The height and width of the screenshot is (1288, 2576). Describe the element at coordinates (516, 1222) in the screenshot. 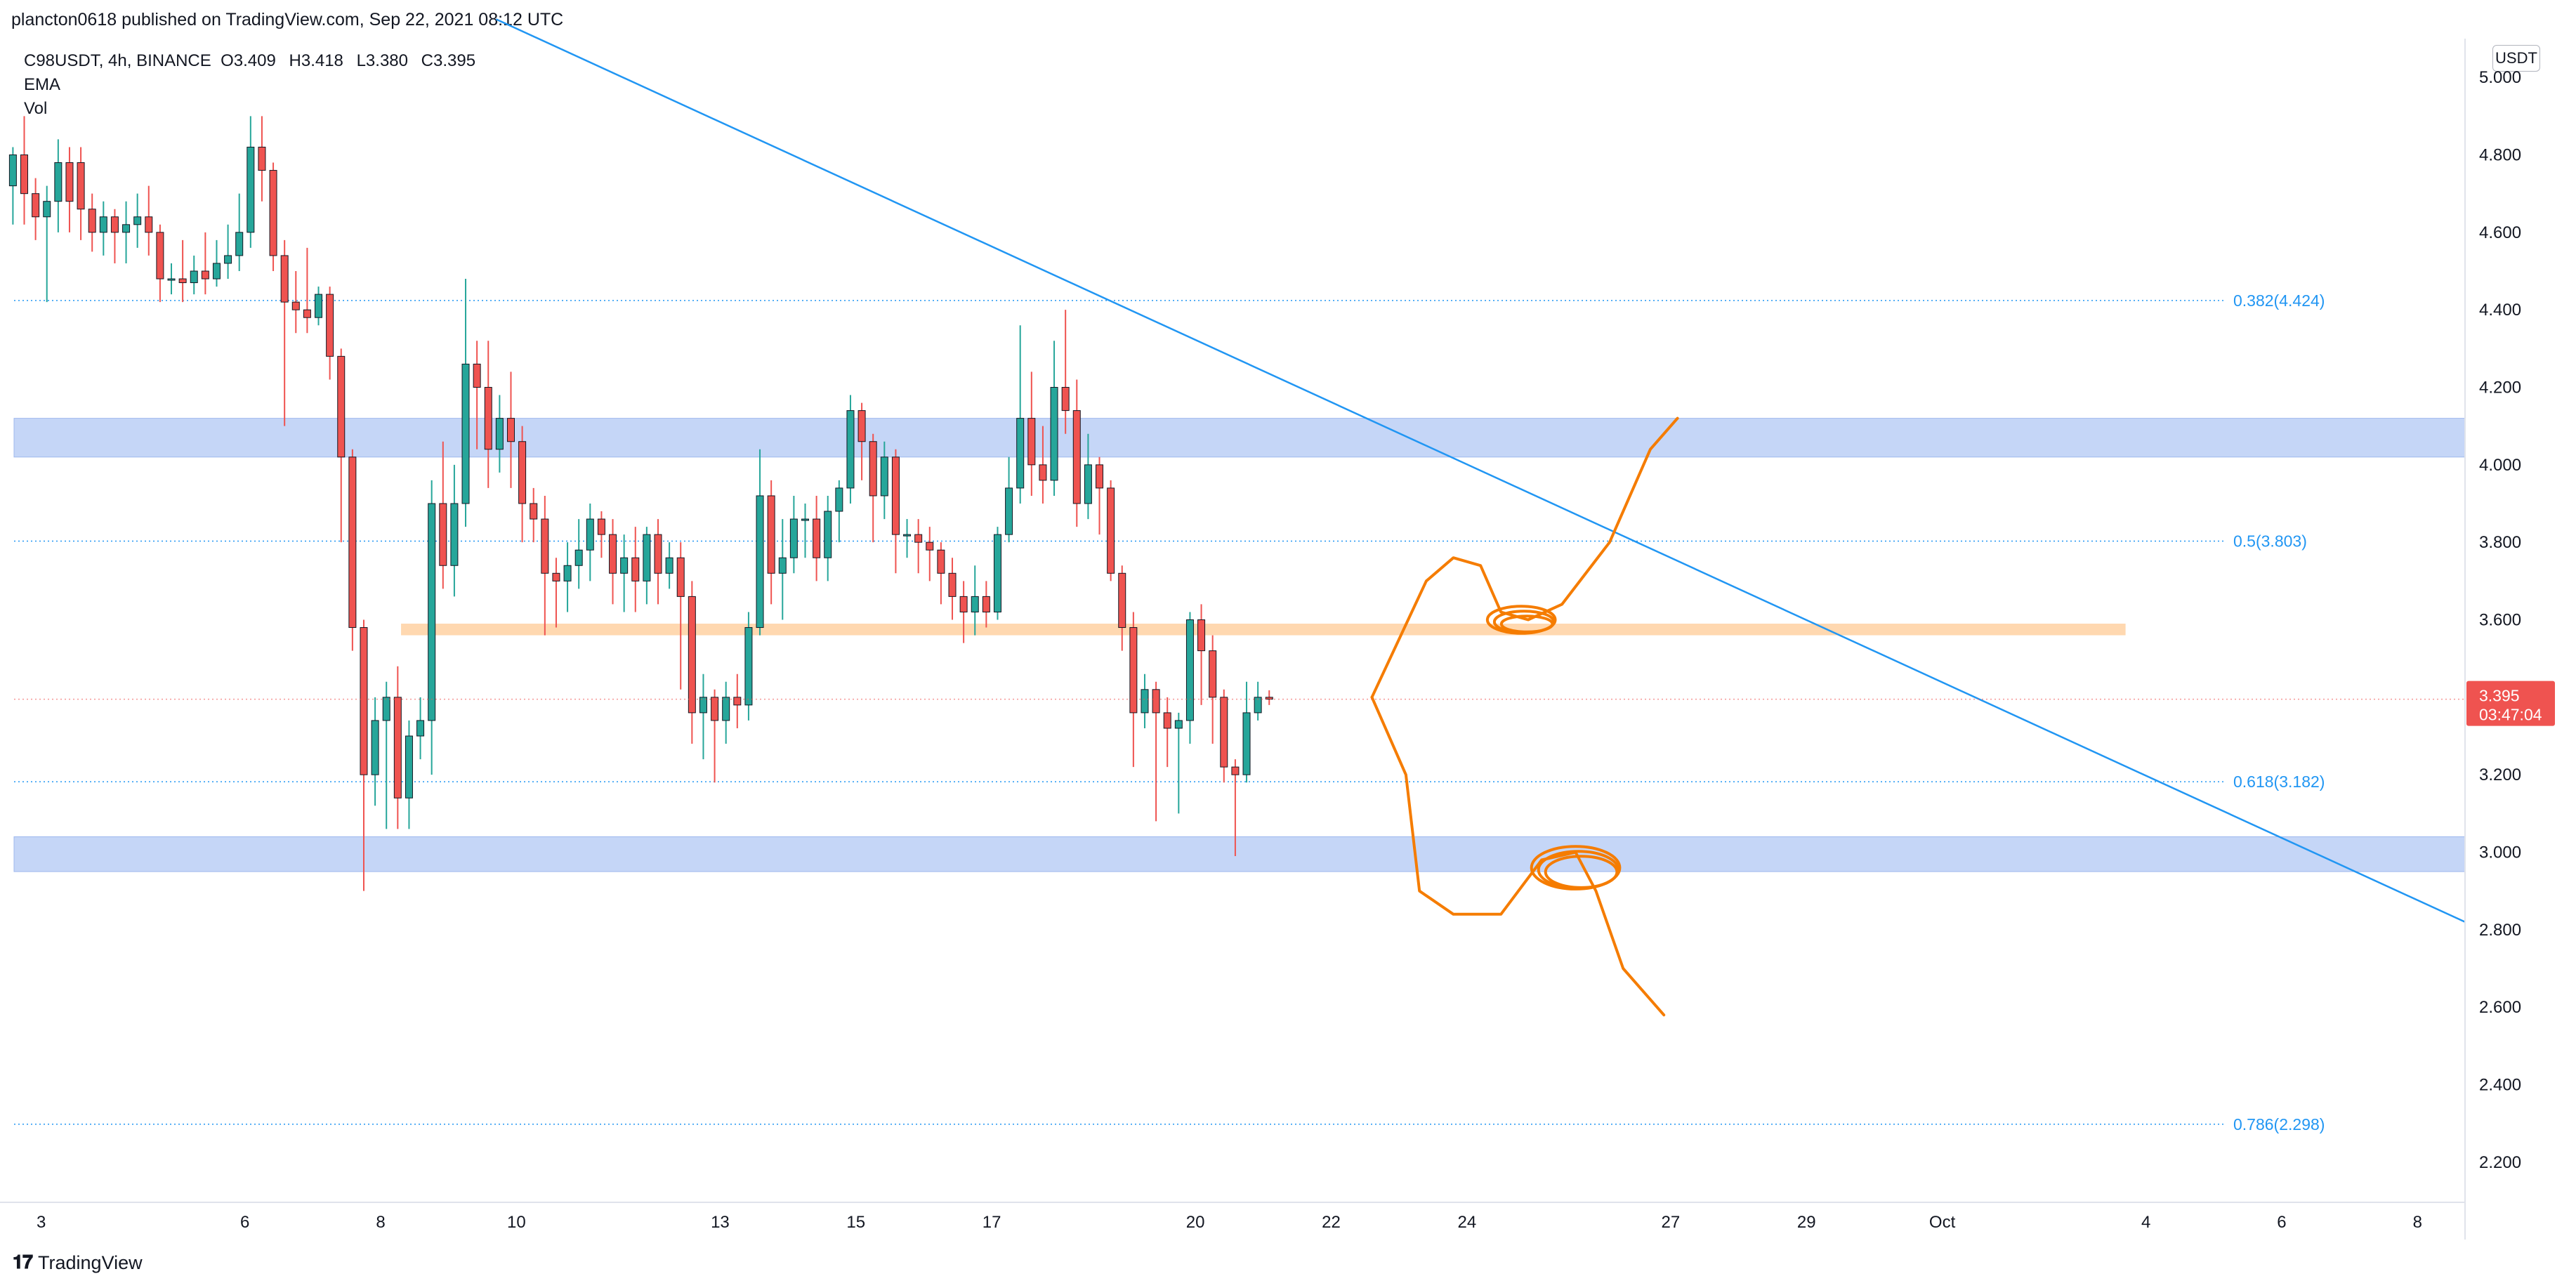

I see `time-tick-label: 10` at that location.